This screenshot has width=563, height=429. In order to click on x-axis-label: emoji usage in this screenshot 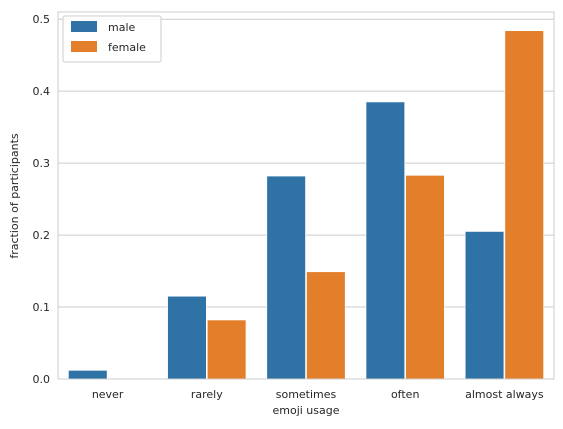, I will do `click(305, 410)`.